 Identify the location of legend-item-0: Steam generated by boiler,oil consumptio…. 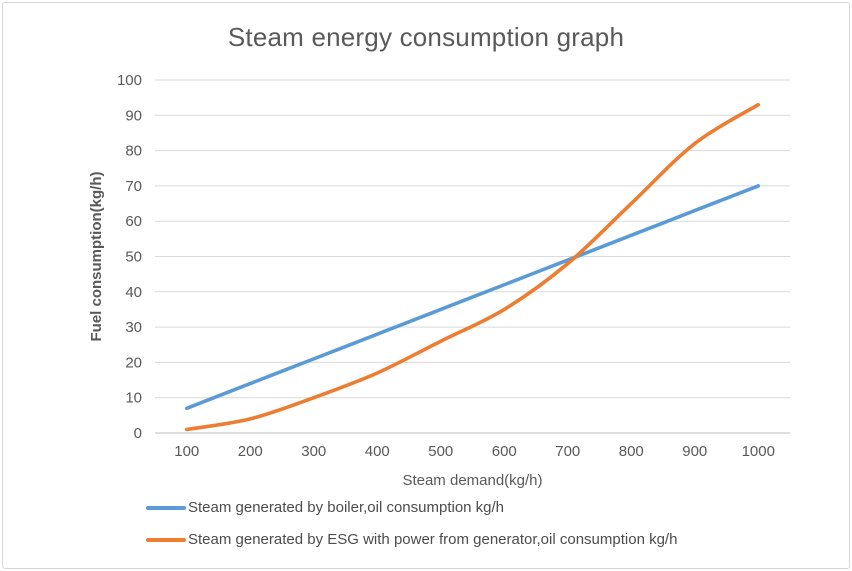
(411, 507).